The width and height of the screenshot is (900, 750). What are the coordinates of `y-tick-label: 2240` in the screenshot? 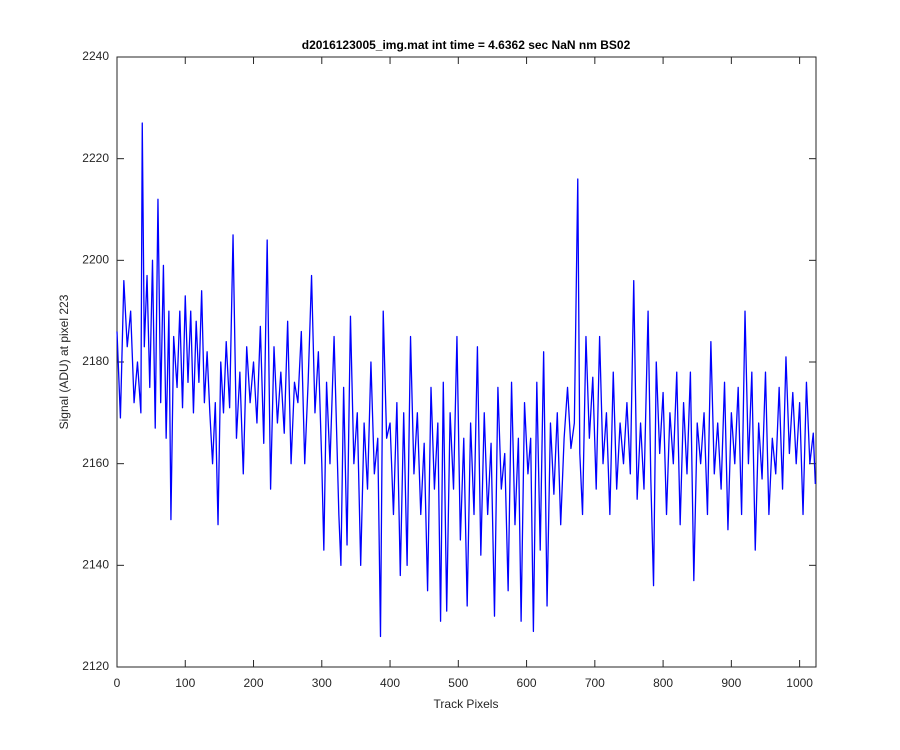 It's located at (95, 56).